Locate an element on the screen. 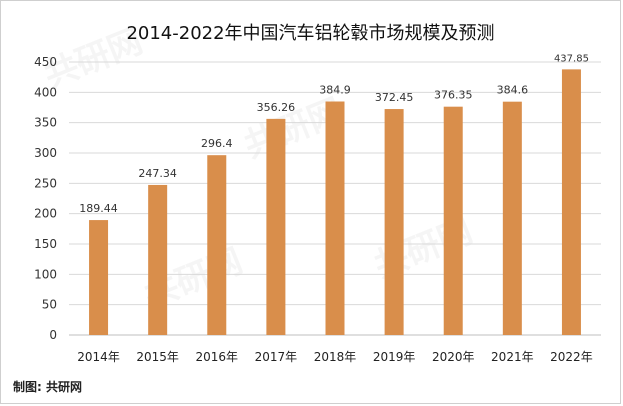 The height and width of the screenshot is (406, 623). chart-title: 2014-2022年中国汽车铝轮毂市场规模及预测 is located at coordinates (310, 33).